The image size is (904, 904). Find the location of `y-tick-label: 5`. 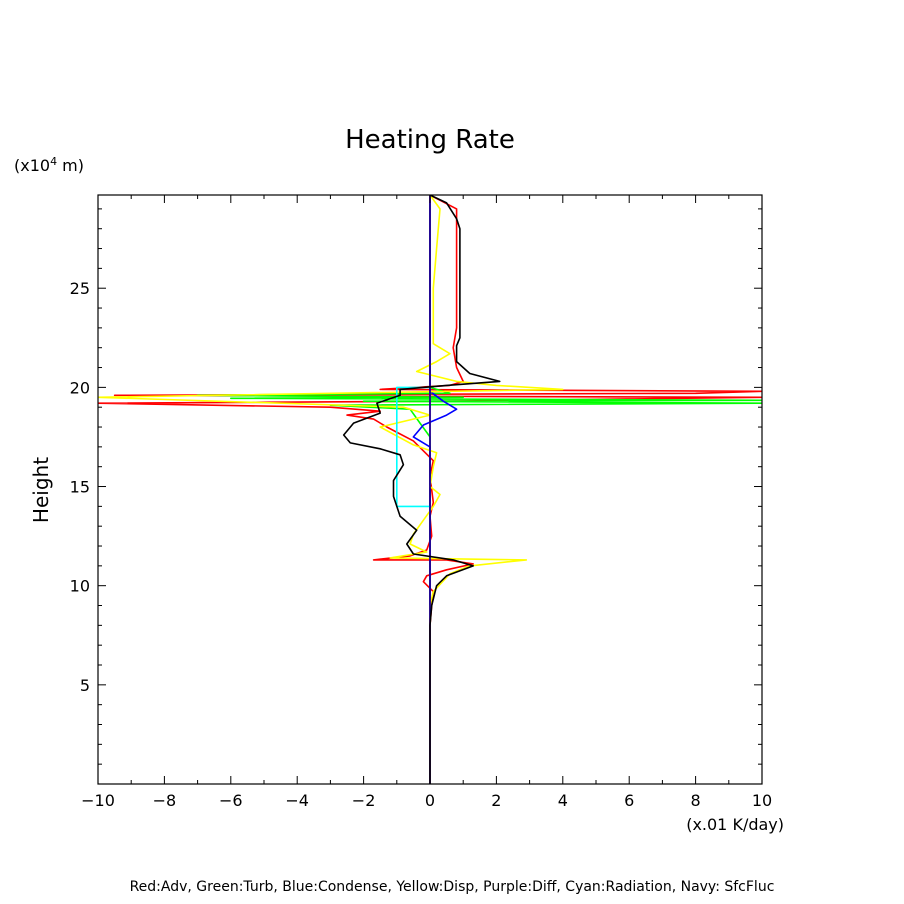

y-tick-label: 5 is located at coordinates (85, 685).